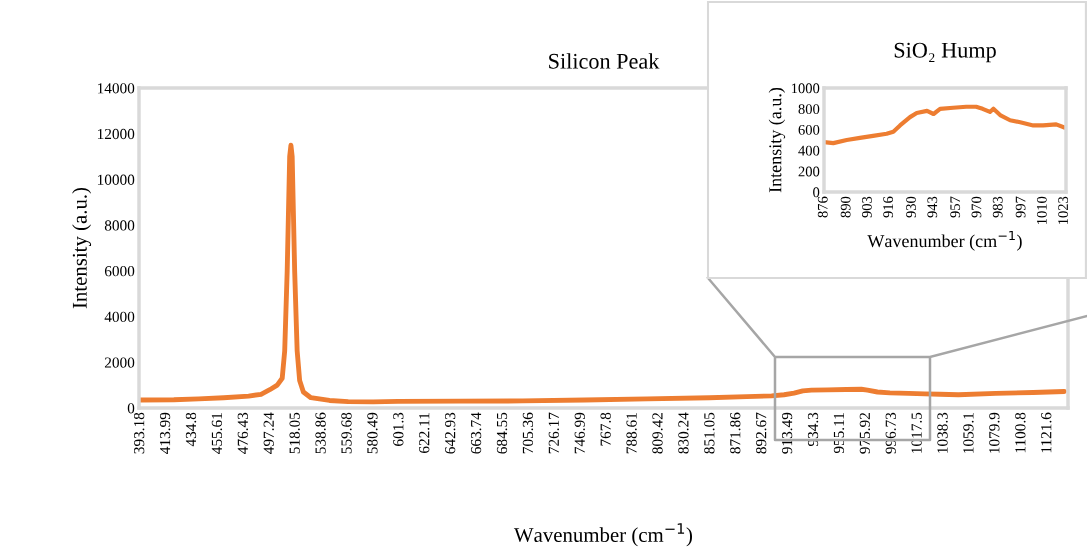  What do you see at coordinates (1063, 210) in the screenshot?
I see `x-tick-label: 1023` at bounding box center [1063, 210].